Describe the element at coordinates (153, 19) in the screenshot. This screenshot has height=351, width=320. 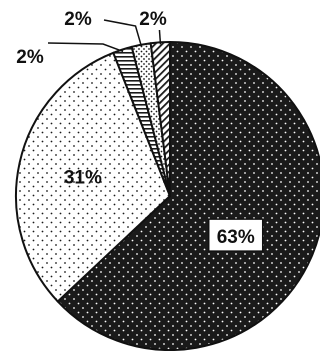
I see `slice-label-4: 2%` at that location.